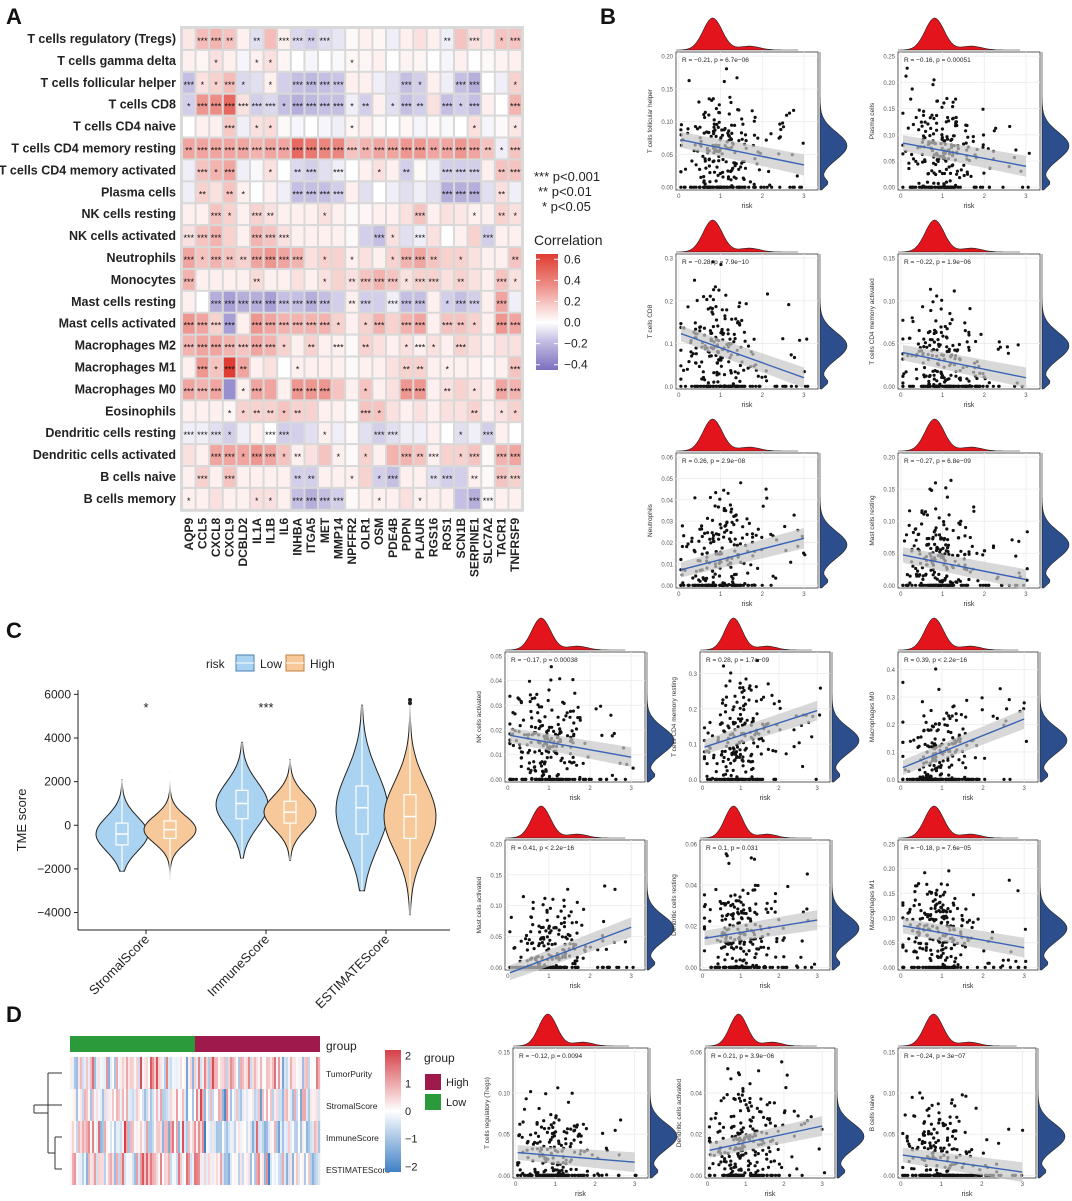 The height and width of the screenshot is (1201, 1072). What do you see at coordinates (937, 848) in the screenshot?
I see `scatter-c-6-annotation: R = −0.18, p = 7.6e−05` at bounding box center [937, 848].